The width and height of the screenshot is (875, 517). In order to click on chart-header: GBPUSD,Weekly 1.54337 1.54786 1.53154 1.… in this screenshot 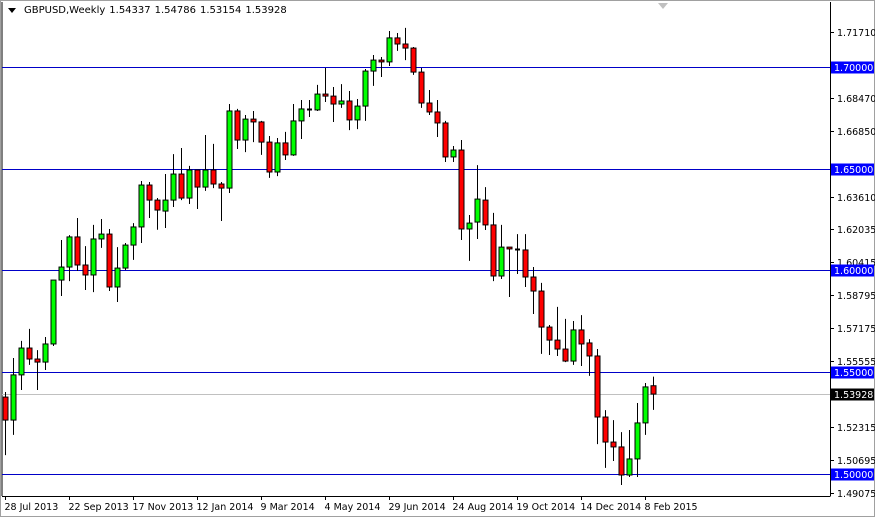, I will do `click(147, 10)`.